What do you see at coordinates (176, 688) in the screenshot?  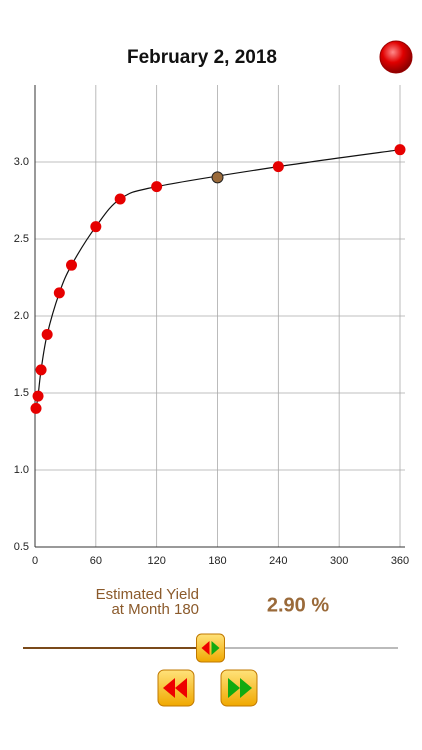 I see `step-back-button` at bounding box center [176, 688].